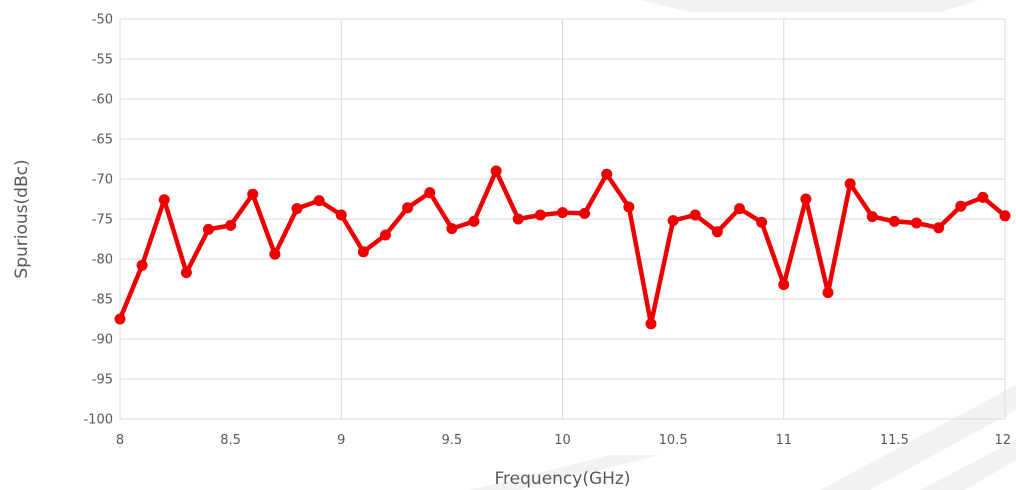  Describe the element at coordinates (102, 140) in the screenshot. I see `y-tick-label: -65` at that location.